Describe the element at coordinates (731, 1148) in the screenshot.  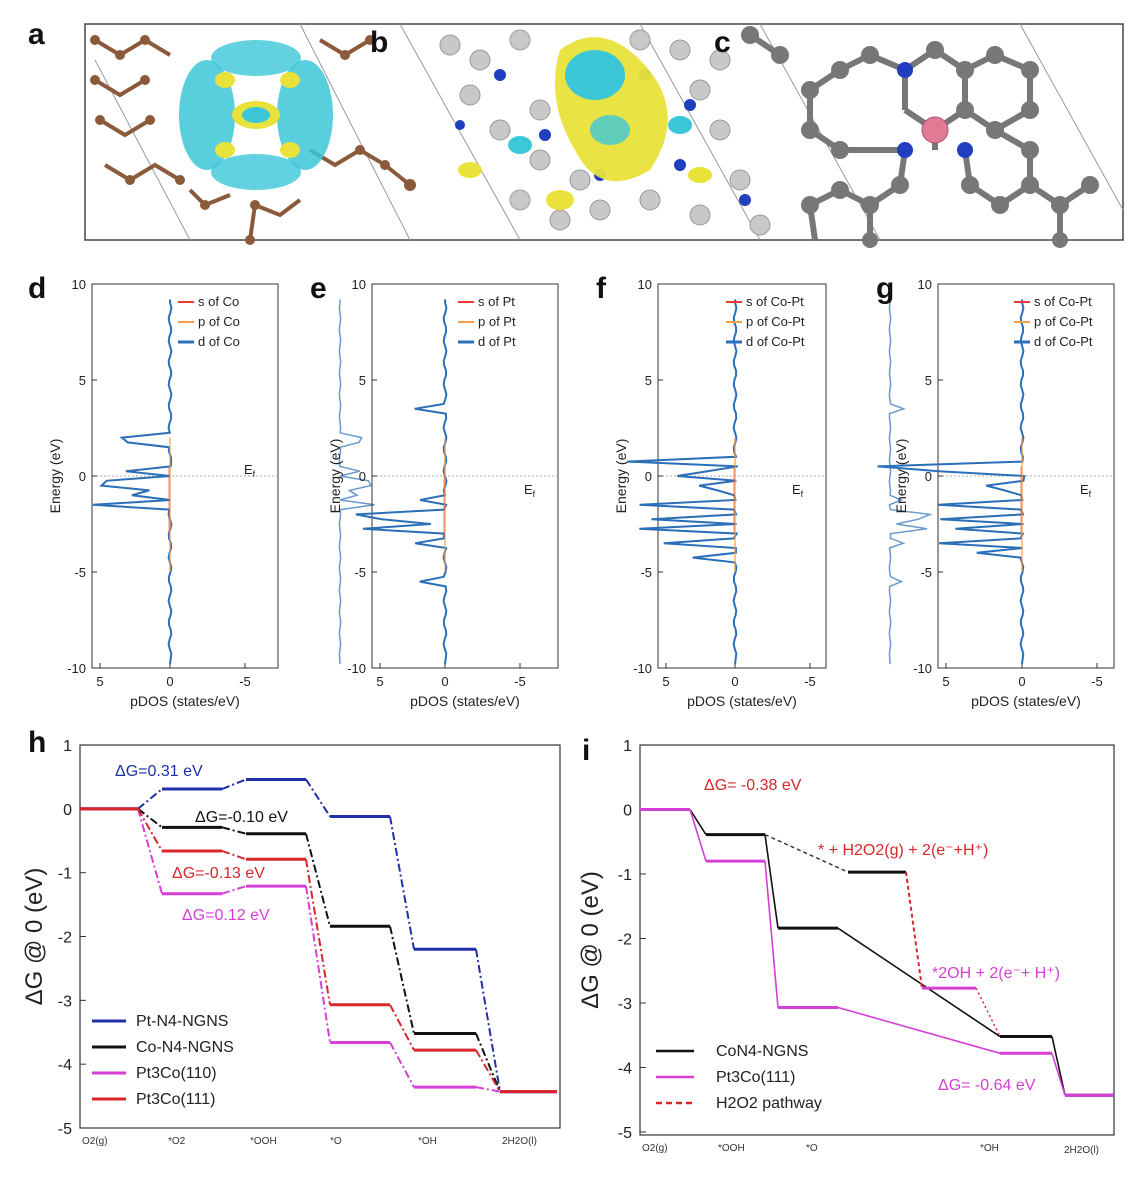
I see `step-label: *OOH` at that location.